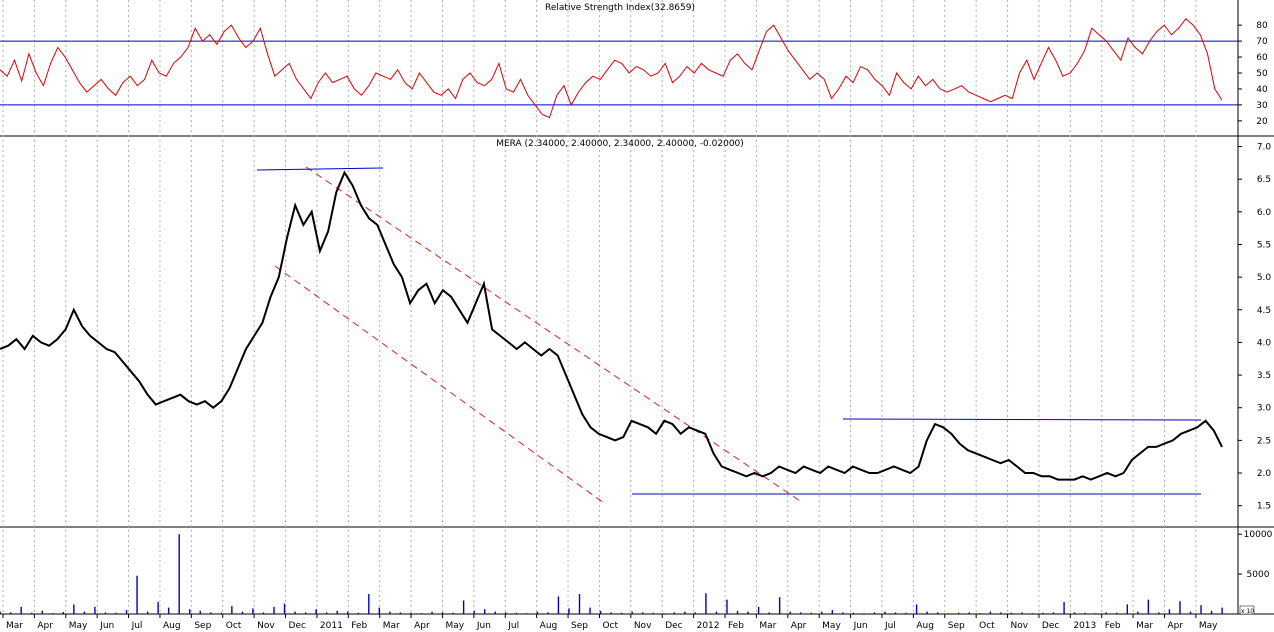 This screenshot has width=1274, height=632. What do you see at coordinates (987, 626) in the screenshot?
I see `x-tick-label: Oct` at bounding box center [987, 626].